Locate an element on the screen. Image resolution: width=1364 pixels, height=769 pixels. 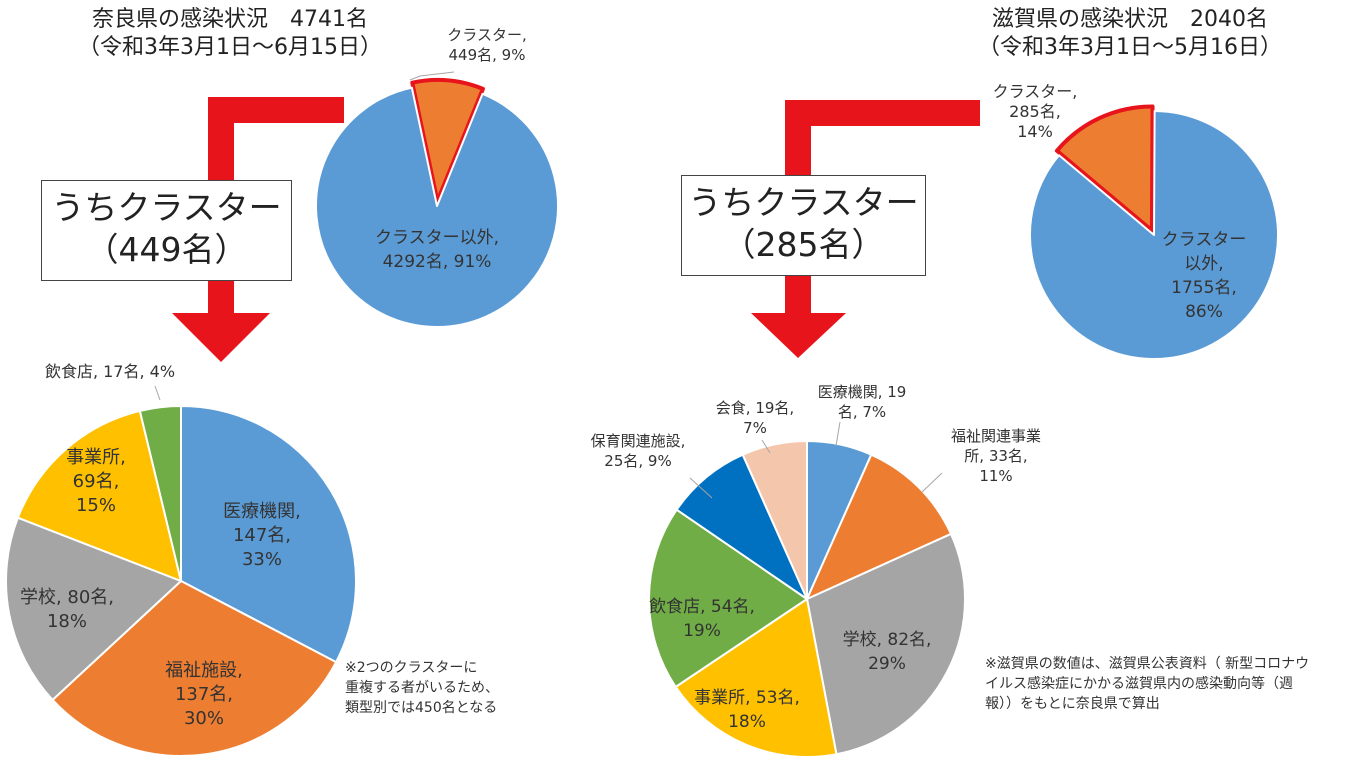
nara-total-label-1: クラスター, 449名, 9% is located at coordinates (486, 45).